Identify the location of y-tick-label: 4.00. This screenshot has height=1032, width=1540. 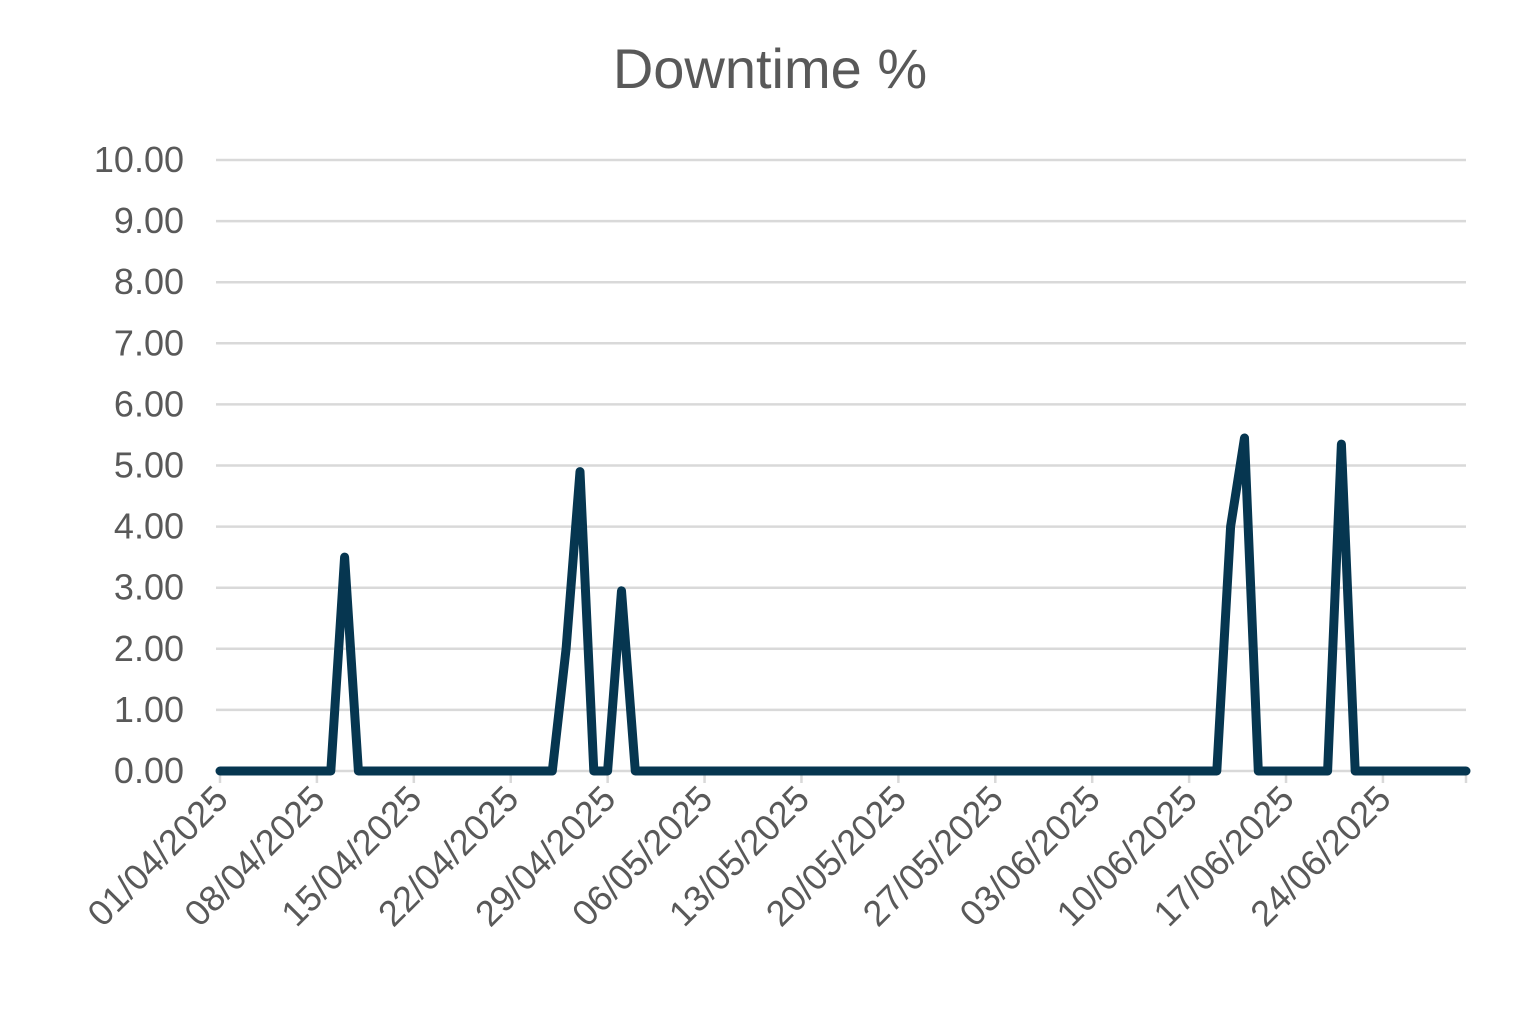
(149, 526).